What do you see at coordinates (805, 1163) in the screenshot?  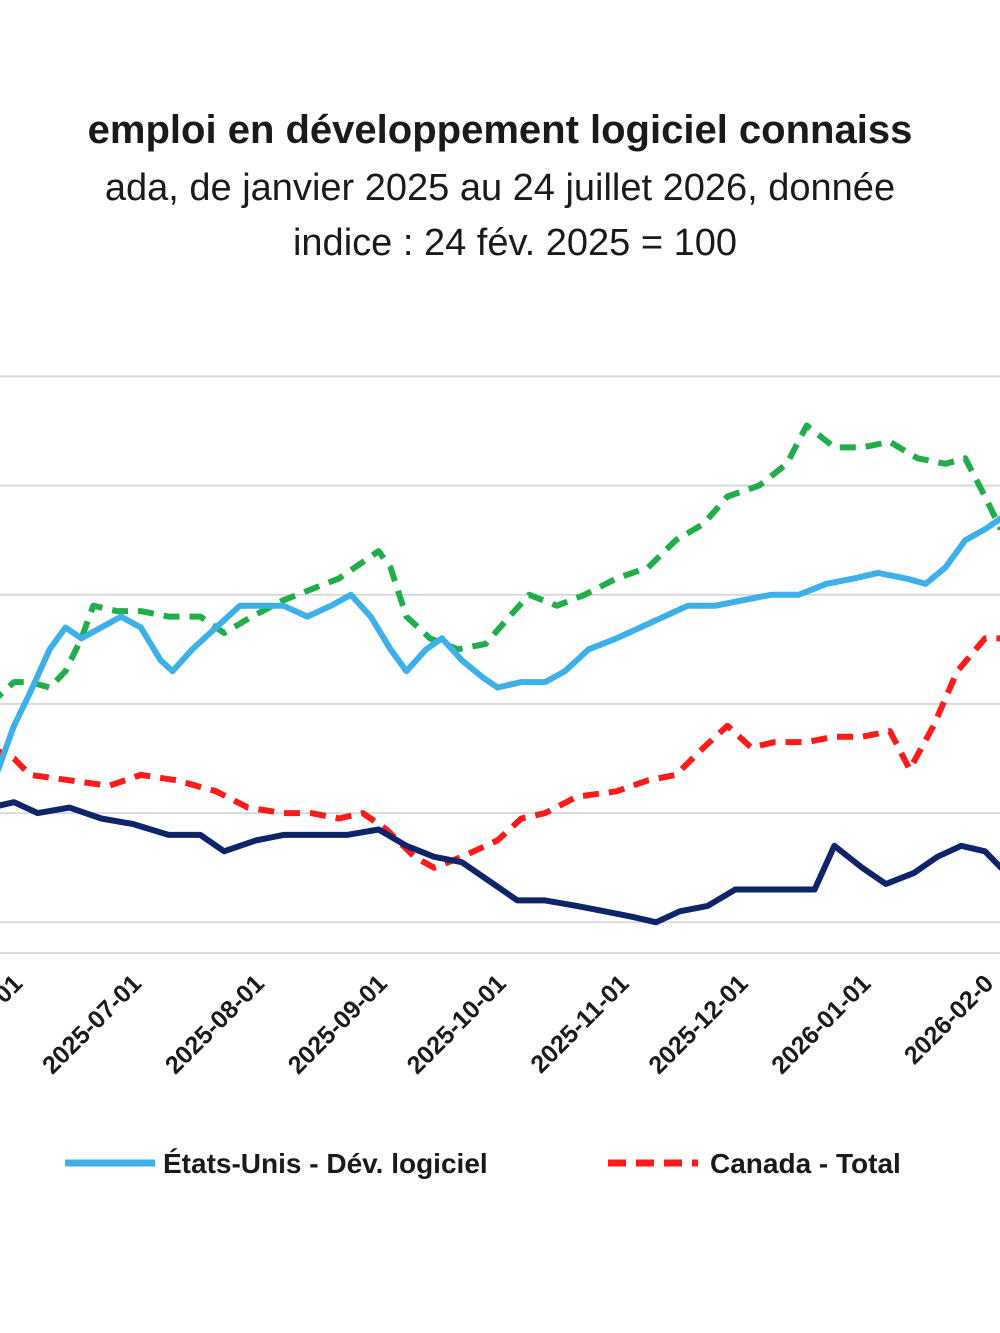 I see `legend-label-canada-total: Canada - Total` at bounding box center [805, 1163].